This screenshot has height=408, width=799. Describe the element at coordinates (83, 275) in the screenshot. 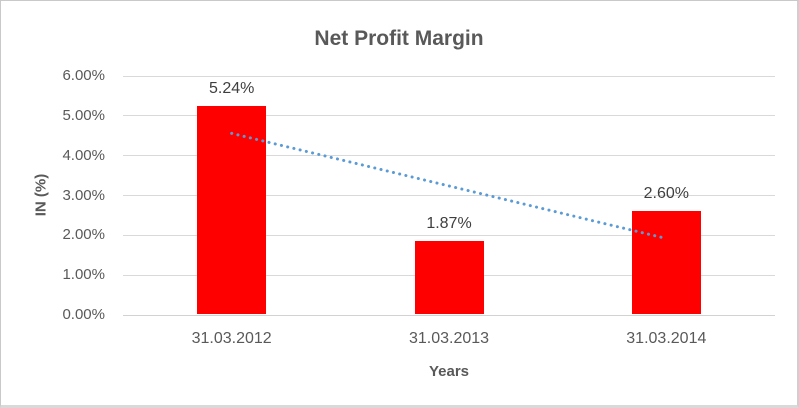

I see `y-tick-label: 1.00%` at that location.